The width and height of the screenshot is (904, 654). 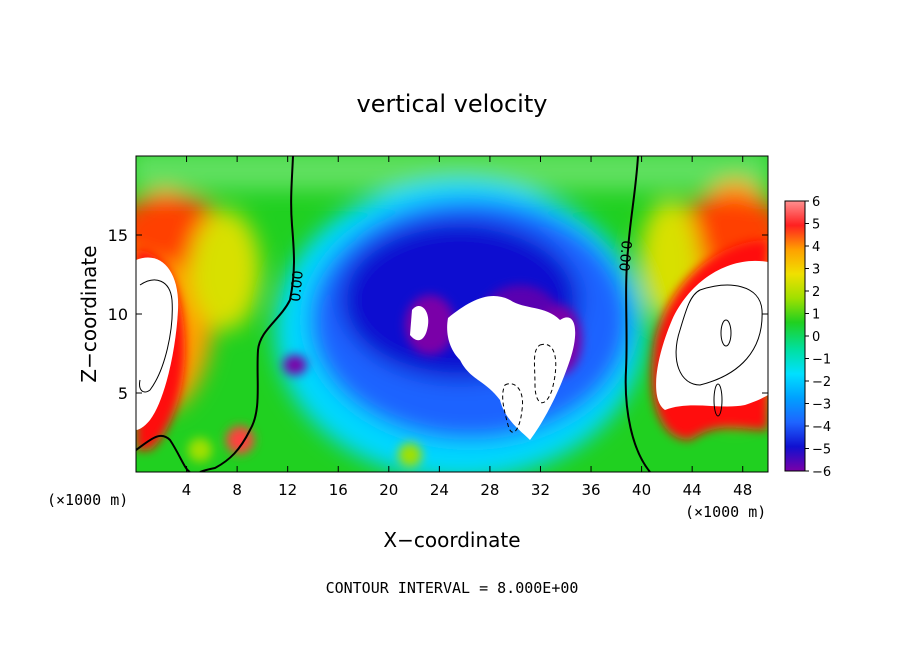 What do you see at coordinates (816, 225) in the screenshot?
I see `colorbar-label: 5` at bounding box center [816, 225].